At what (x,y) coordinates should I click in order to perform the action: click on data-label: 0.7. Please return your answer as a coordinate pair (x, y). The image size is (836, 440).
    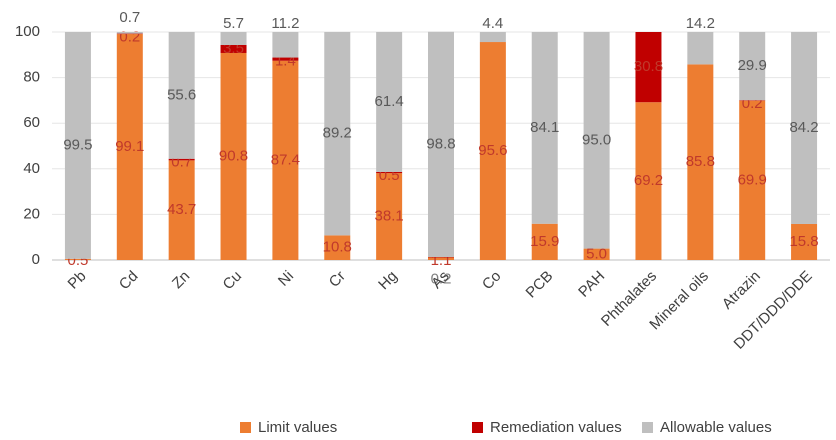
    Looking at the image, I should click on (129, 17).